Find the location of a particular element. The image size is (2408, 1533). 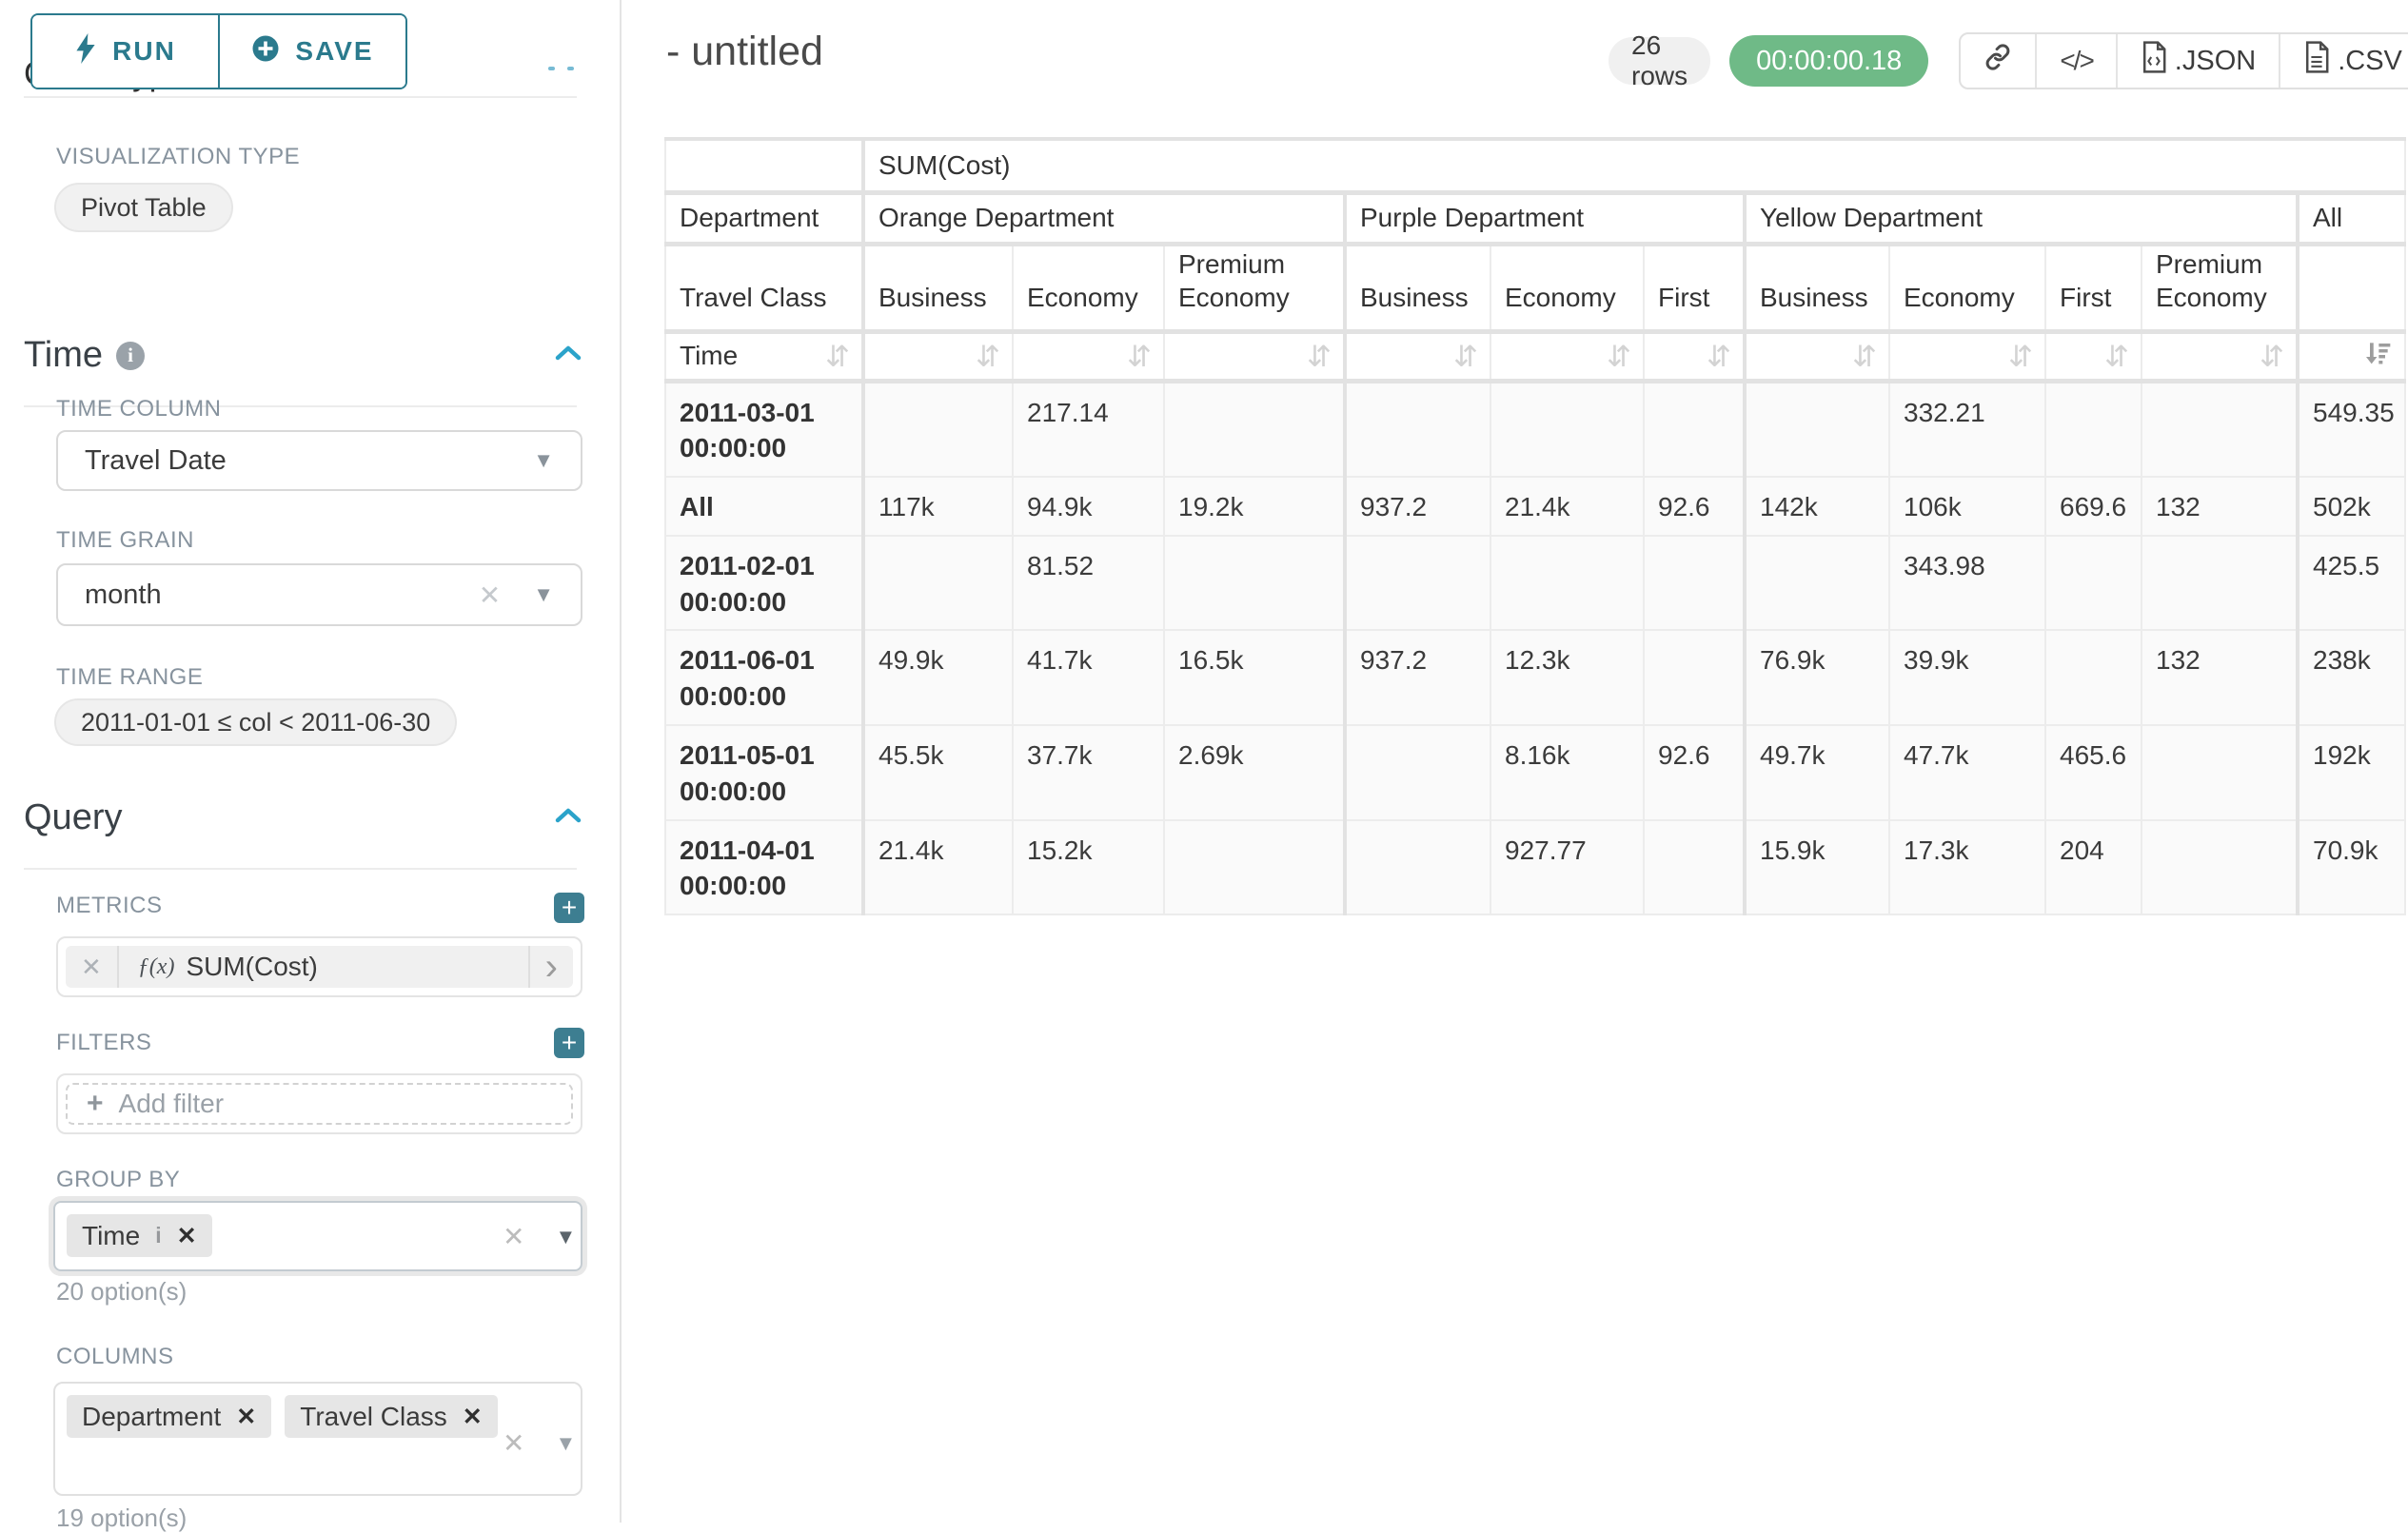

pivot-value-cell: 192k is located at coordinates (2351, 773).